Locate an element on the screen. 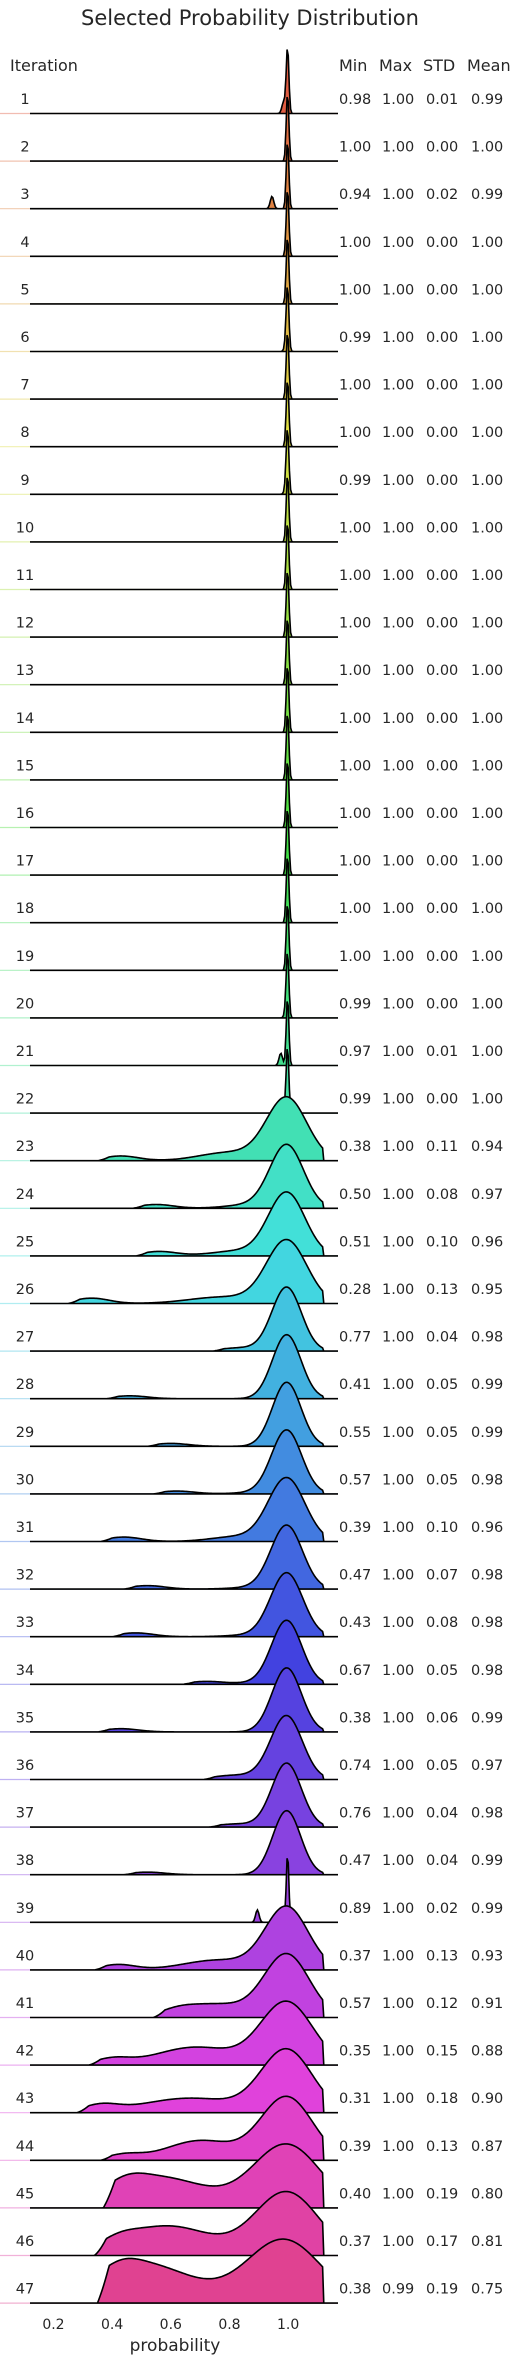 The height and width of the screenshot is (2362, 522). header-iteration: Iteration is located at coordinates (44, 65).